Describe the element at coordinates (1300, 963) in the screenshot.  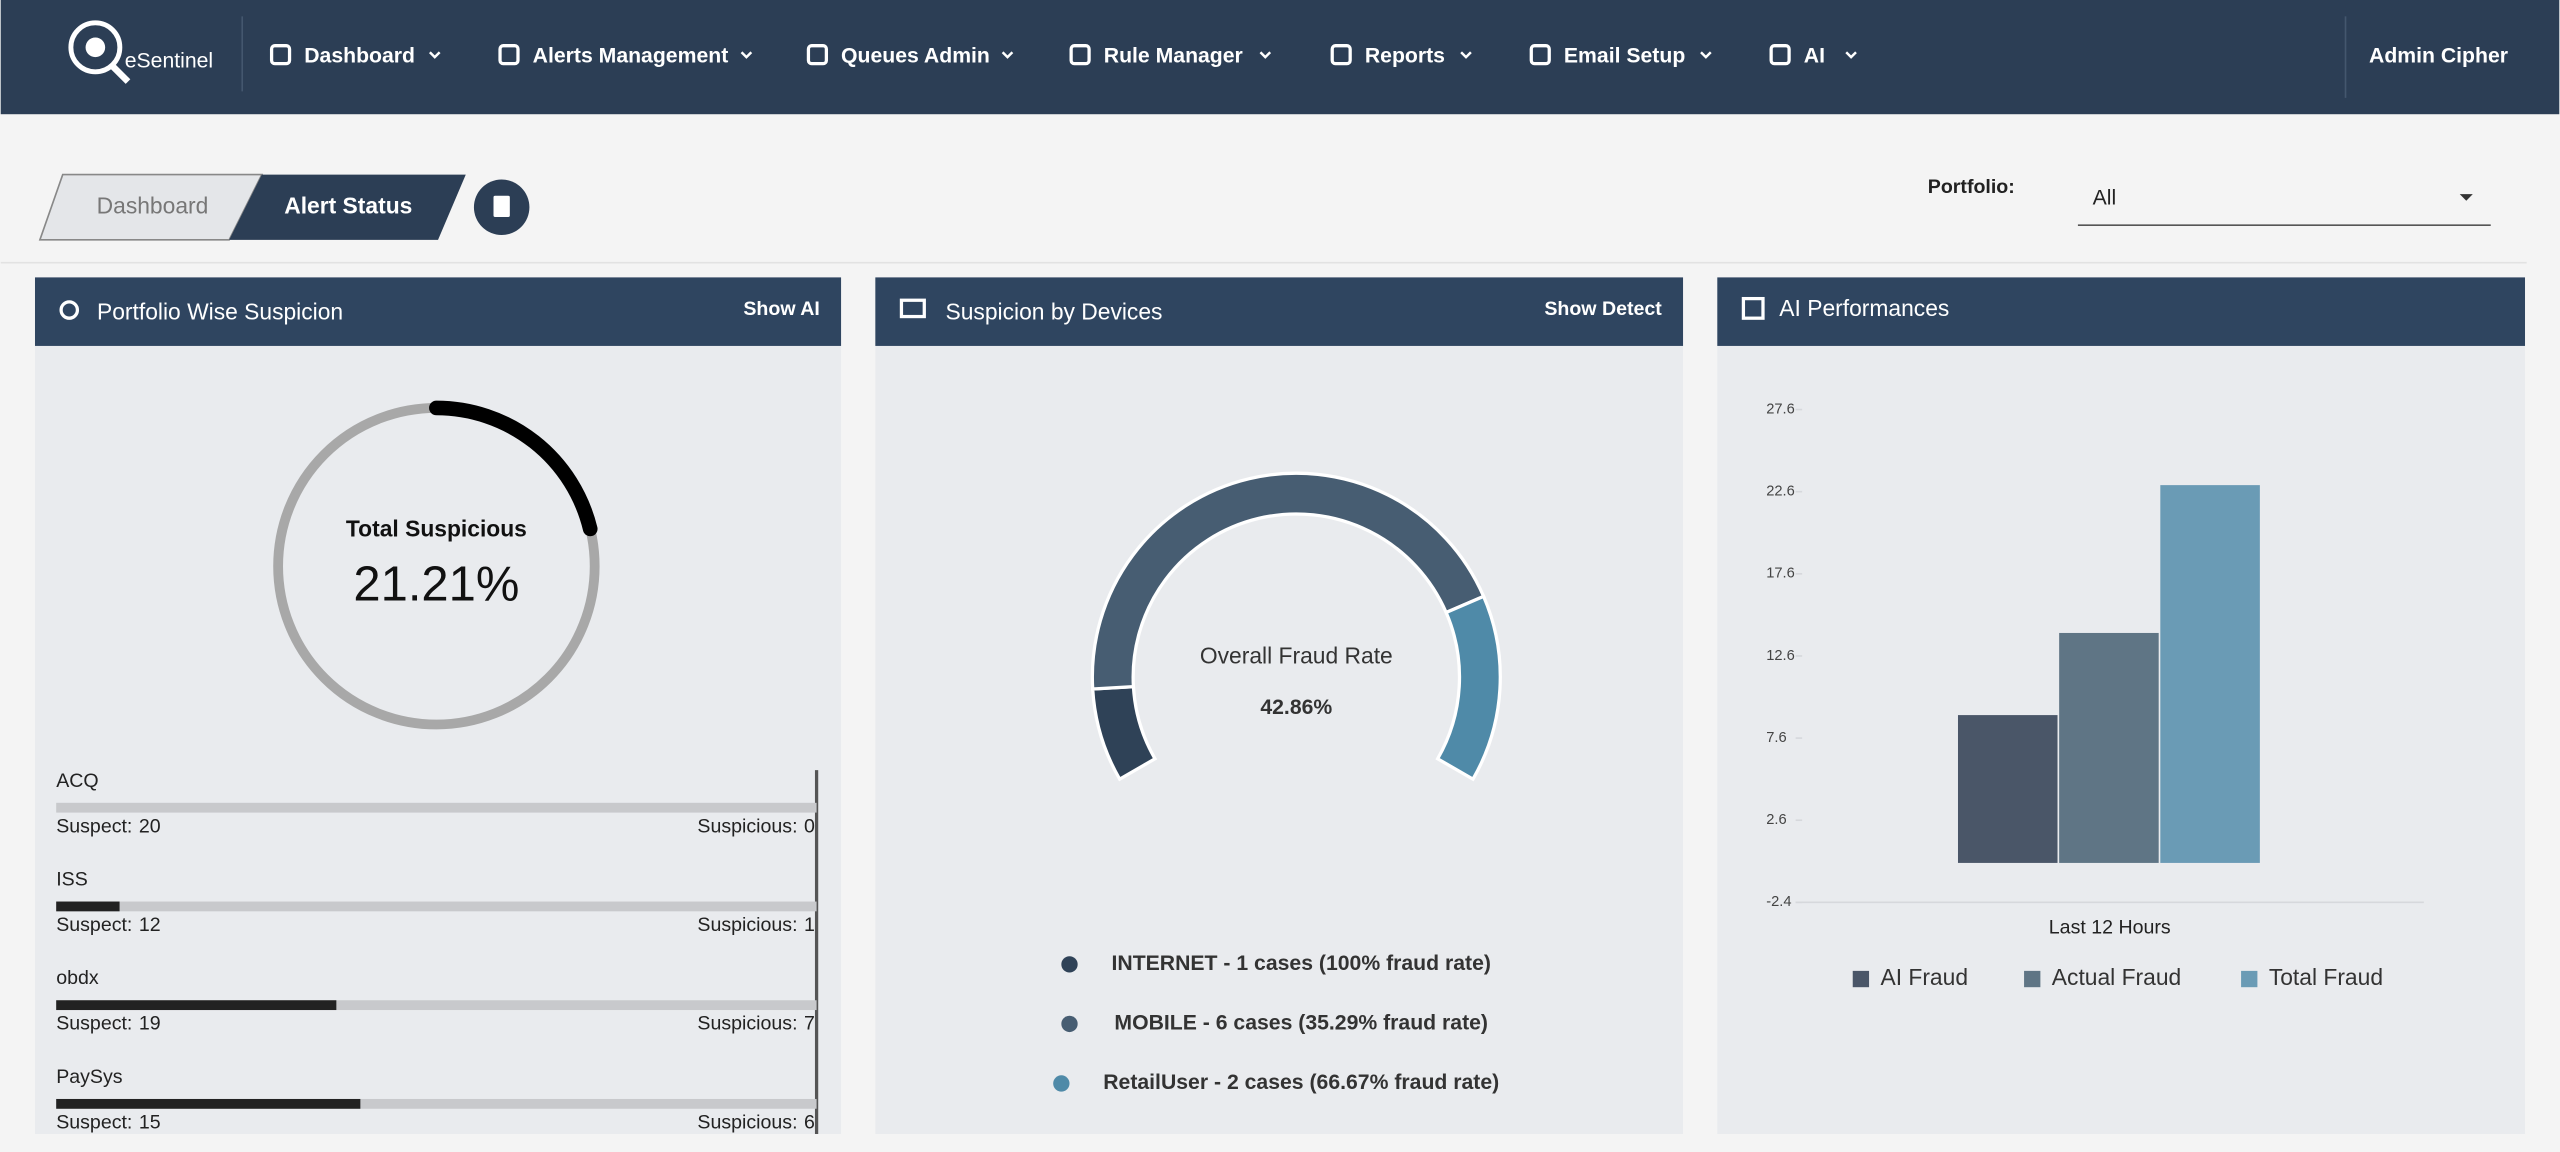
I see `legend-label: INTERNET - 1 cases (100% fraud rate)` at that location.